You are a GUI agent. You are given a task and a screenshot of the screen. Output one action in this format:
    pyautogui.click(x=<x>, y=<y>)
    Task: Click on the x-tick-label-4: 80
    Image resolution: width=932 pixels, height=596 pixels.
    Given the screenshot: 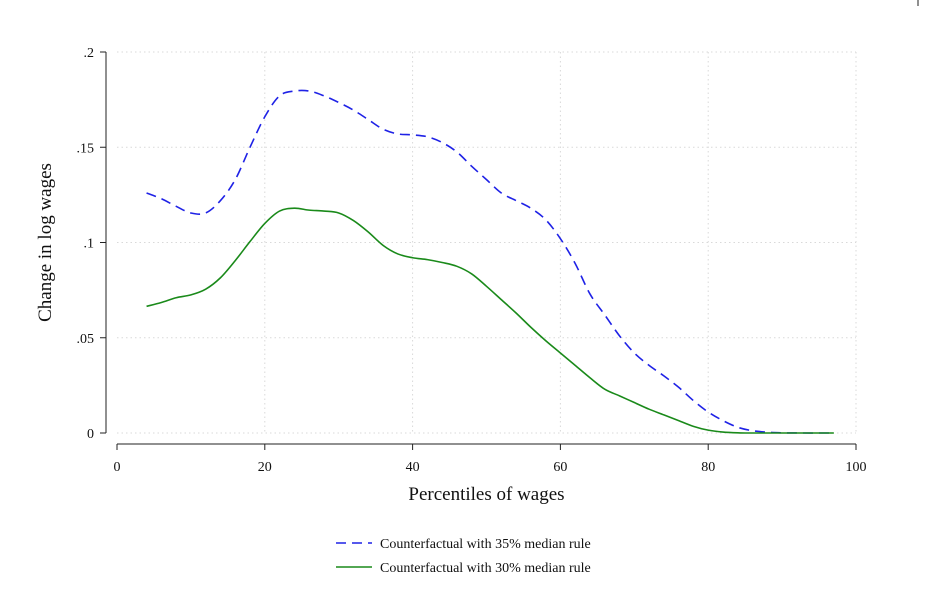 What is the action you would take?
    pyautogui.click(x=708, y=467)
    